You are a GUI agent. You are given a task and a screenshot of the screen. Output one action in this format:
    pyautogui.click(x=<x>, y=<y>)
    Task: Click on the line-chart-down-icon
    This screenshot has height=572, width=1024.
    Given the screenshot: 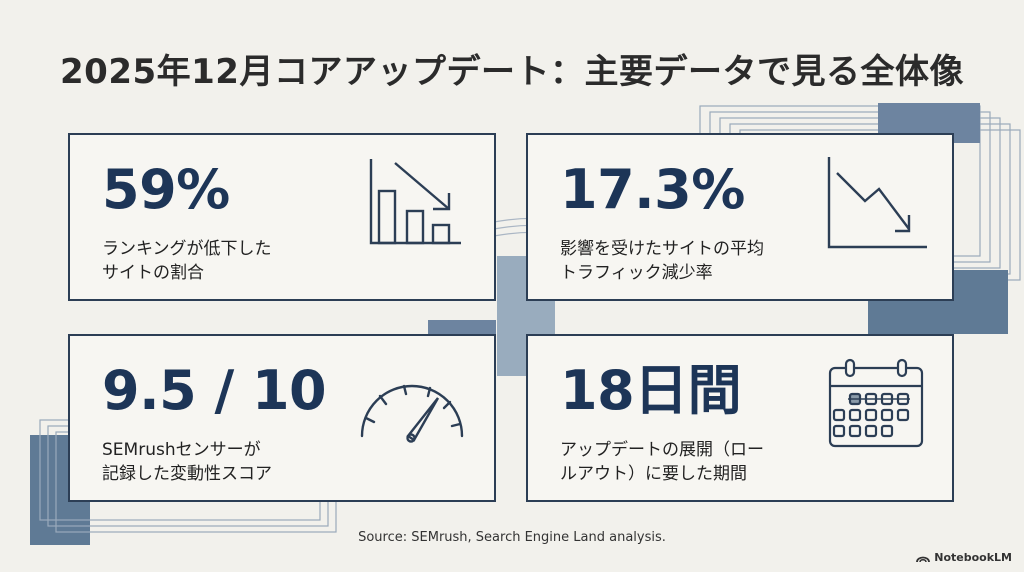 What is the action you would take?
    pyautogui.click(x=877, y=203)
    